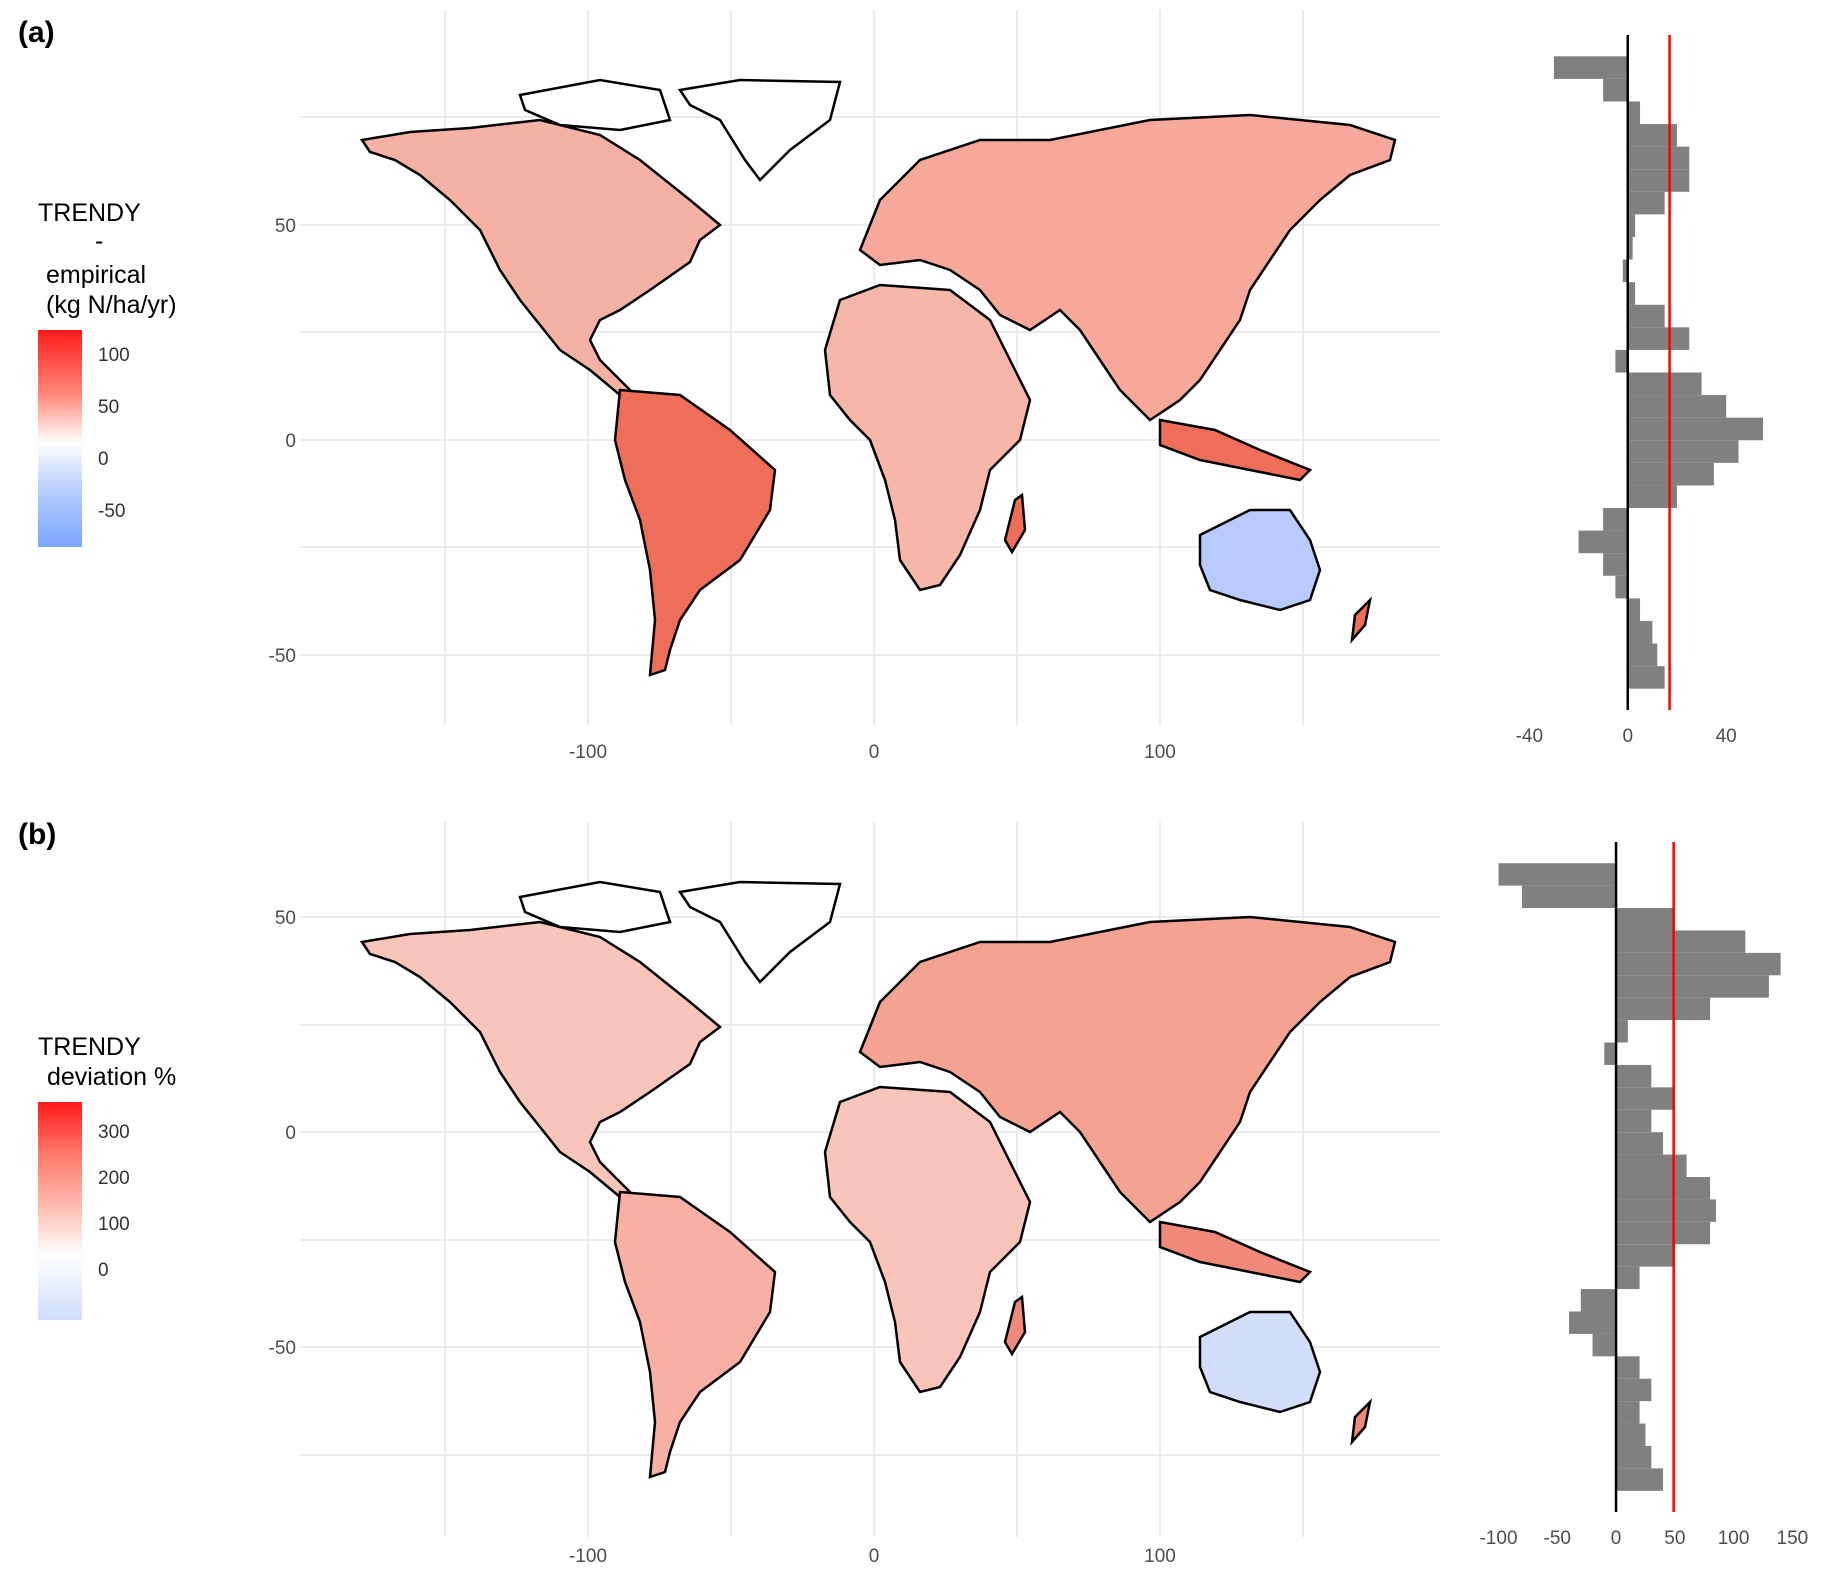 This screenshot has height=1589, width=1830. What do you see at coordinates (99, 241) in the screenshot?
I see `legend-title-line: -` at bounding box center [99, 241].